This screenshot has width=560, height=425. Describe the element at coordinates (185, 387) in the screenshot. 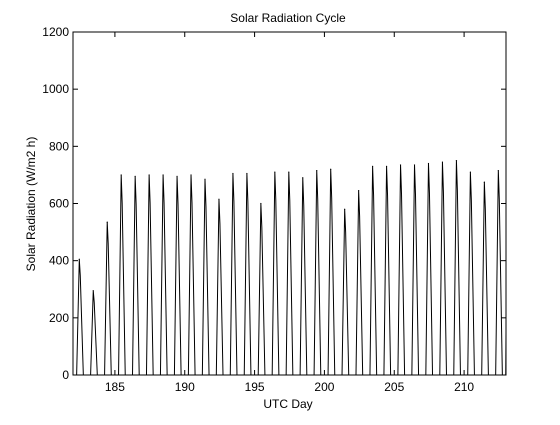

I see `x-tick-label: 190` at that location.